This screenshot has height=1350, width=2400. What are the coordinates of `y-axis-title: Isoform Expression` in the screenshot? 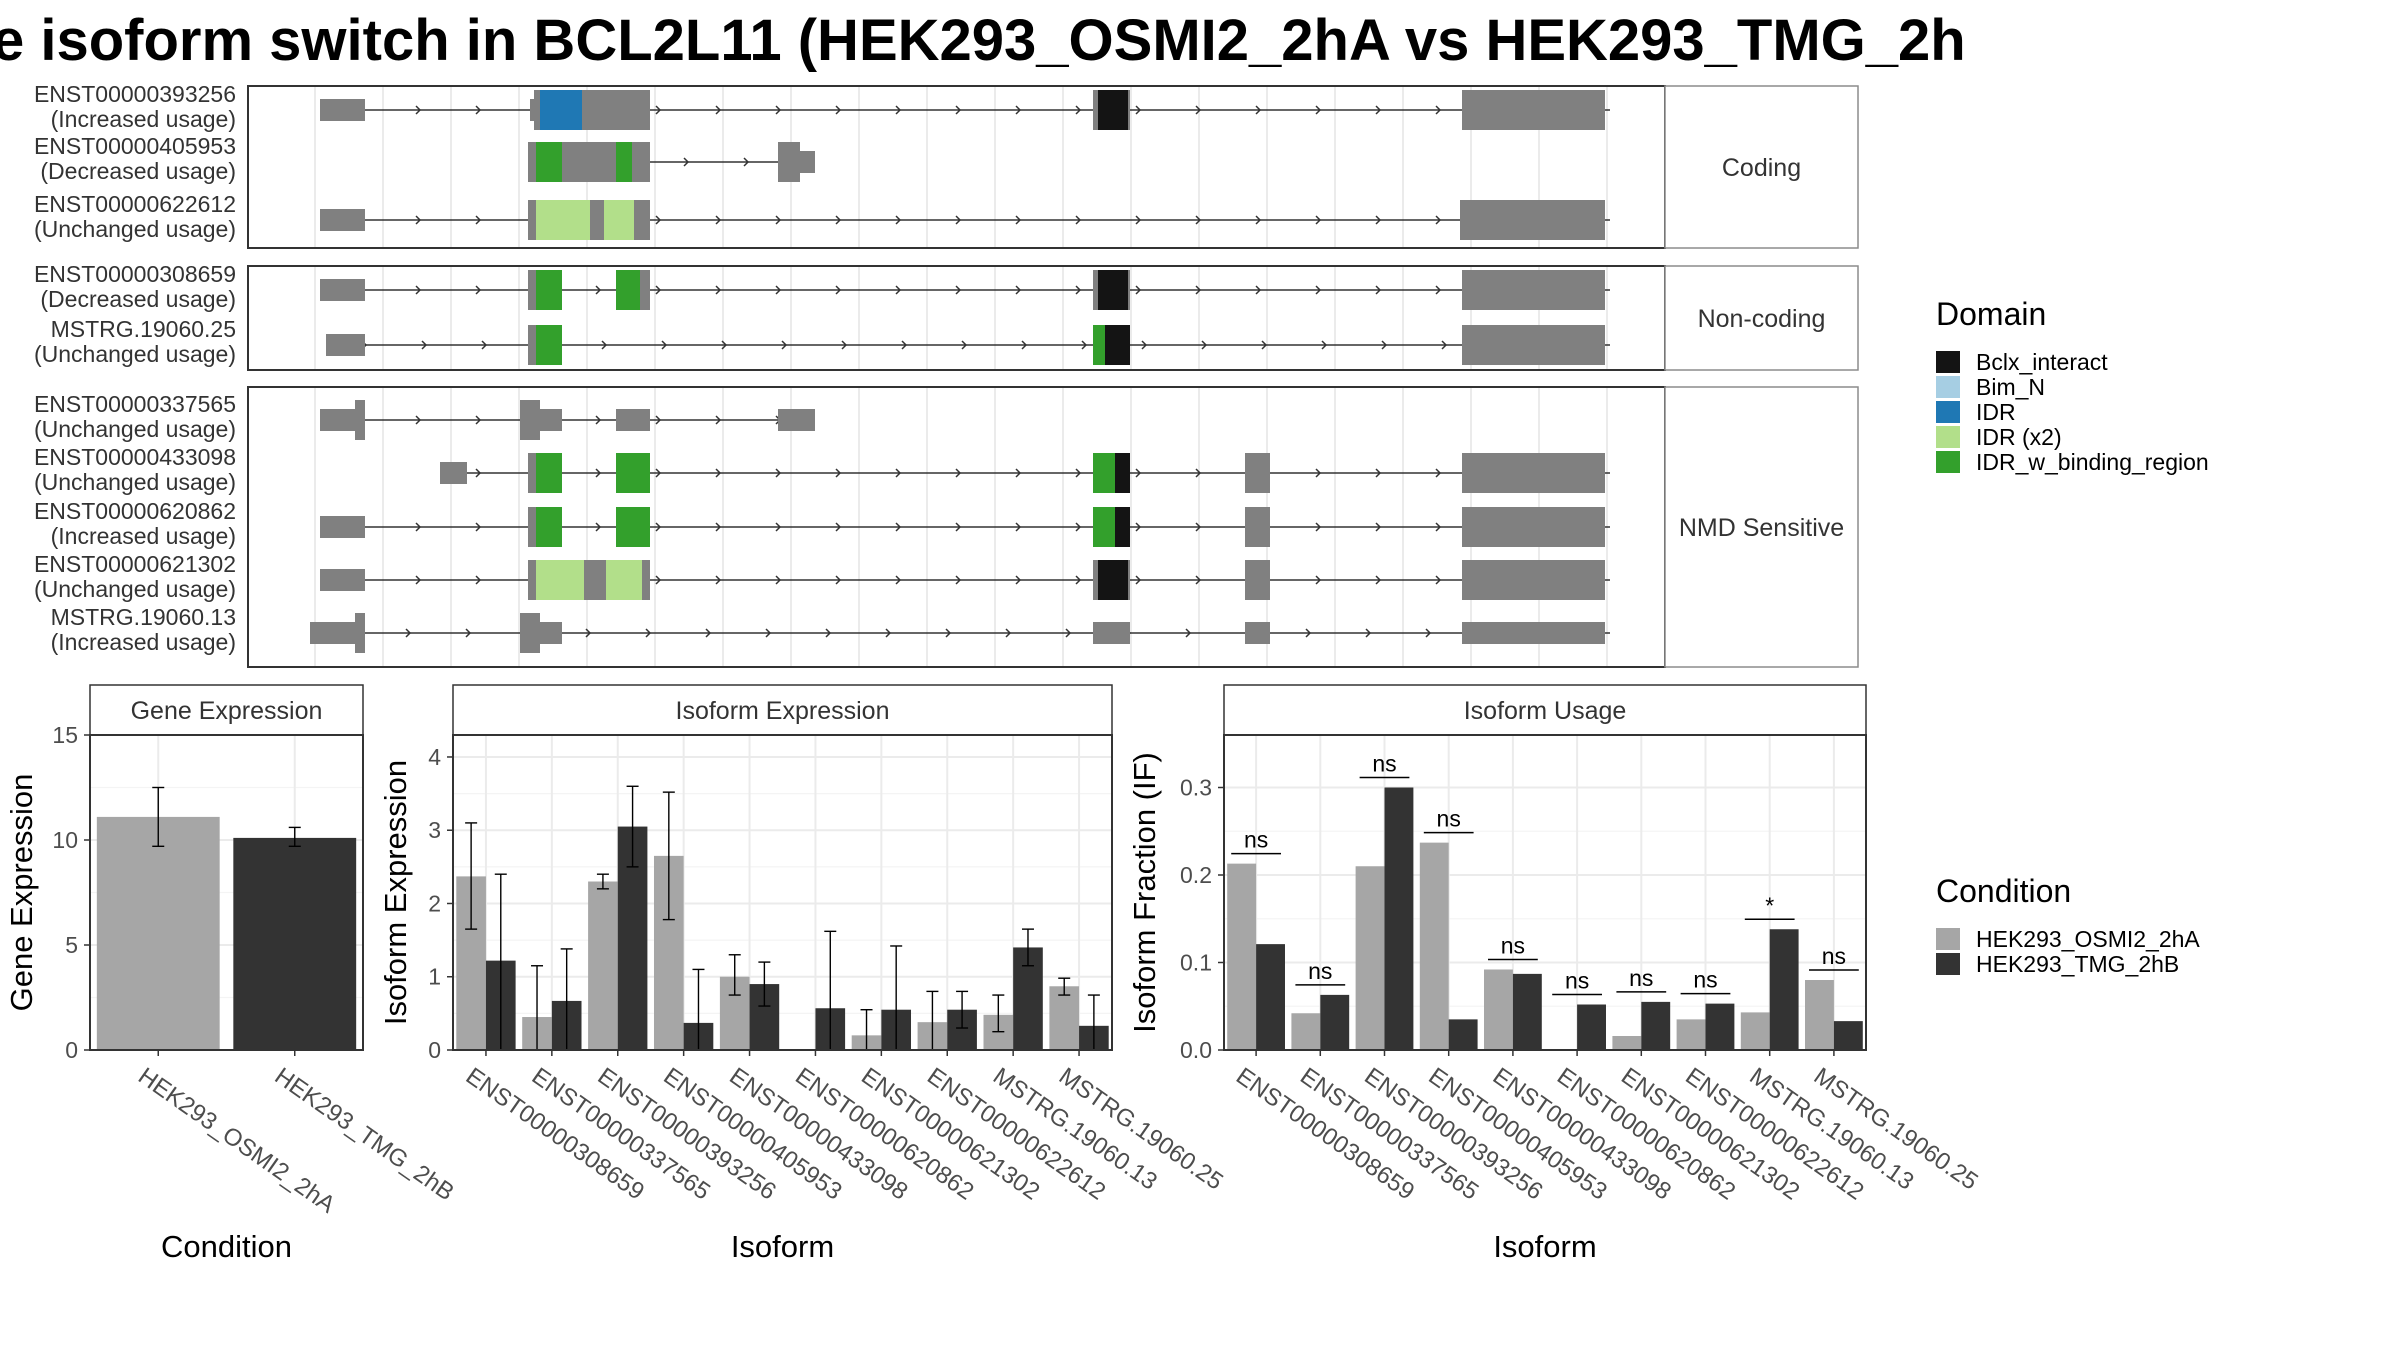 It's located at (395, 892).